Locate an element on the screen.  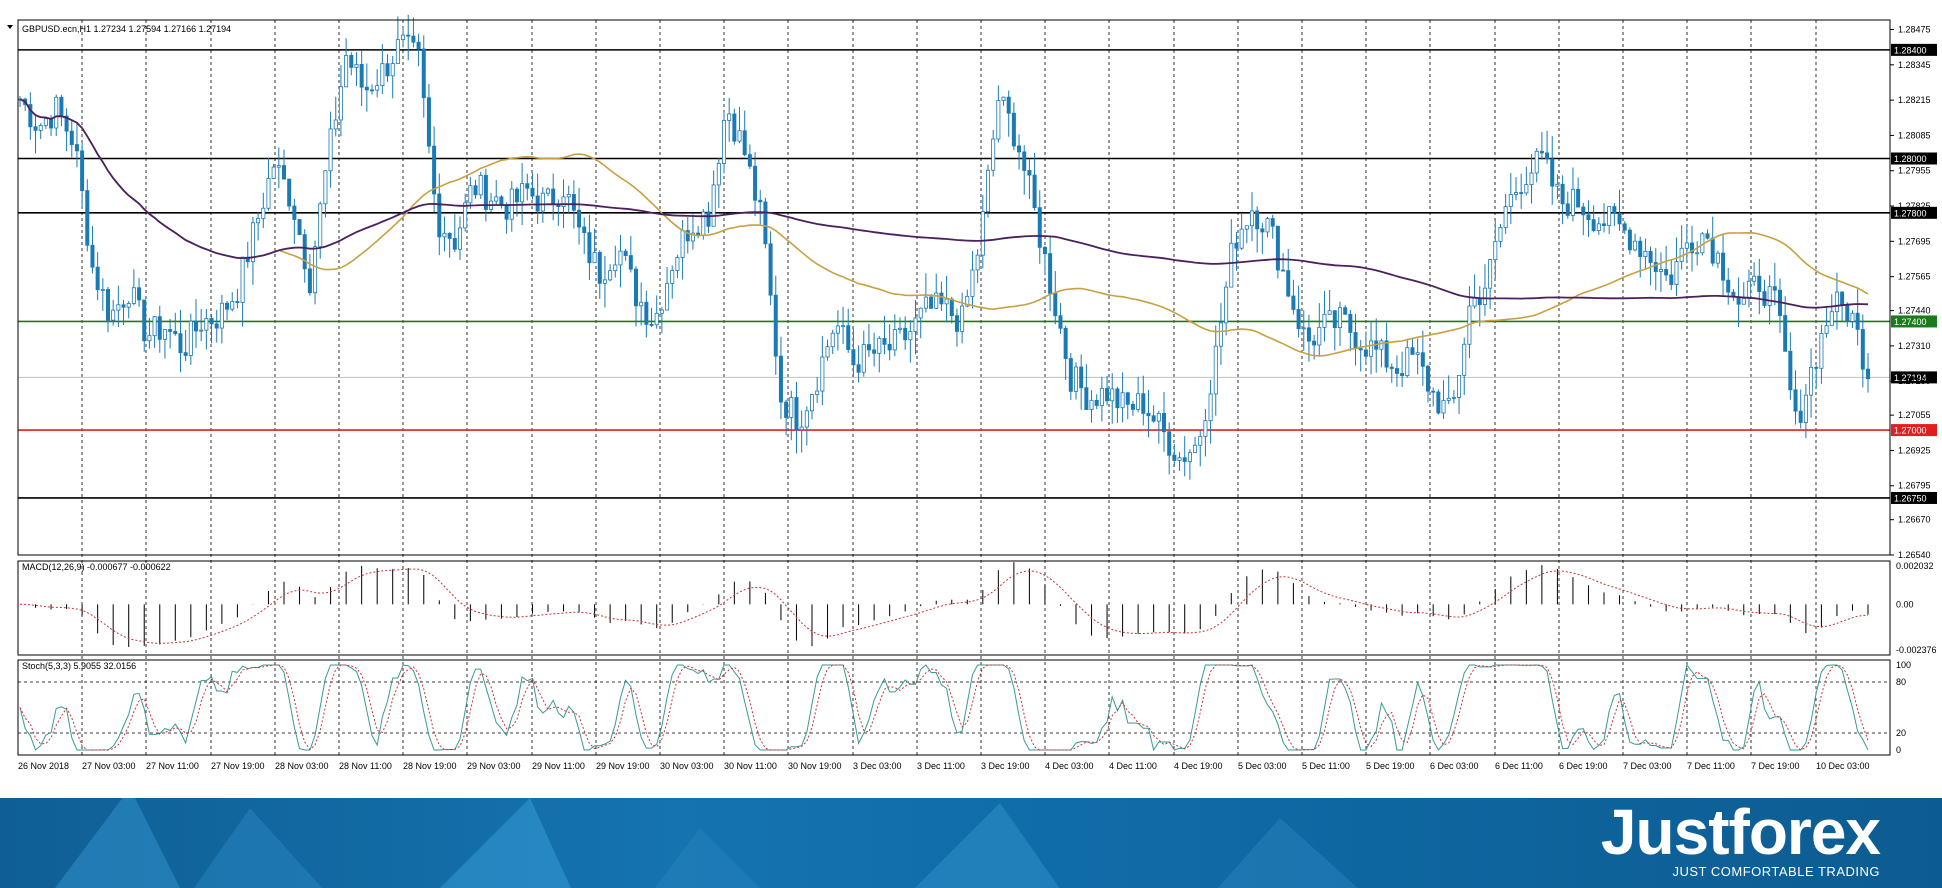
price-tick-label: 1.28085 is located at coordinates (1914, 135).